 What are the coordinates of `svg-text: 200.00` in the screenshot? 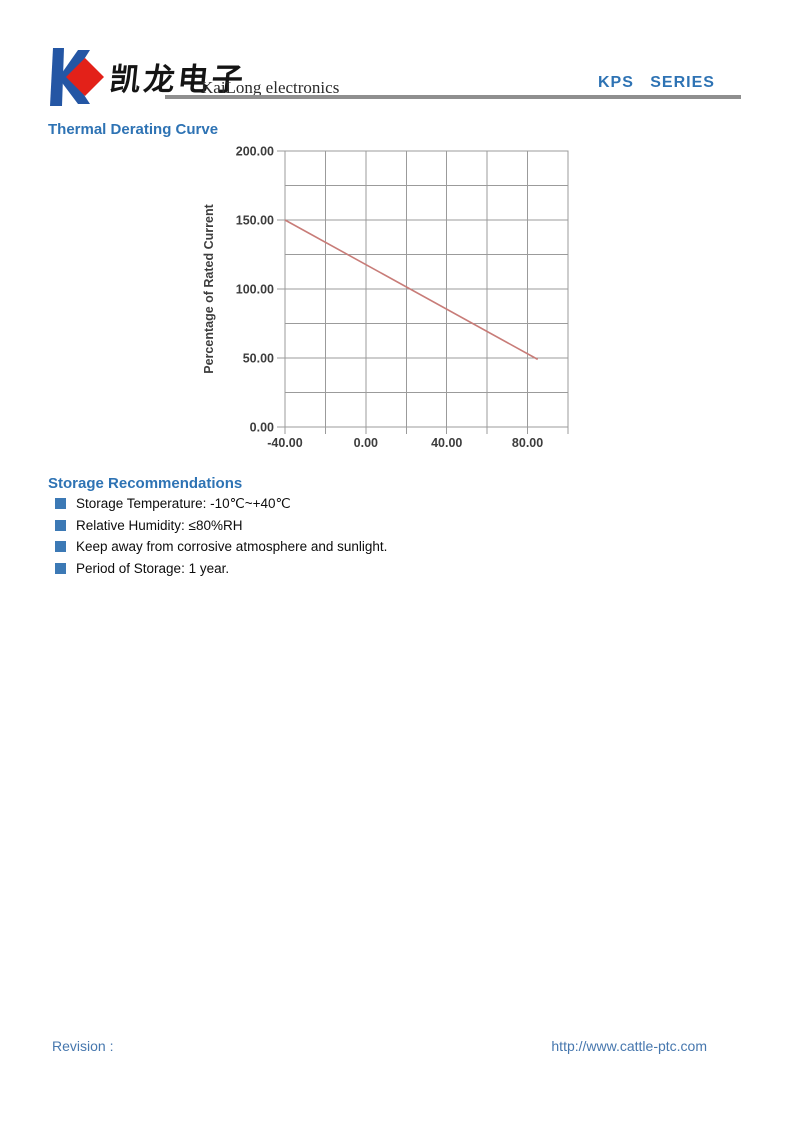 It's located at (255, 152).